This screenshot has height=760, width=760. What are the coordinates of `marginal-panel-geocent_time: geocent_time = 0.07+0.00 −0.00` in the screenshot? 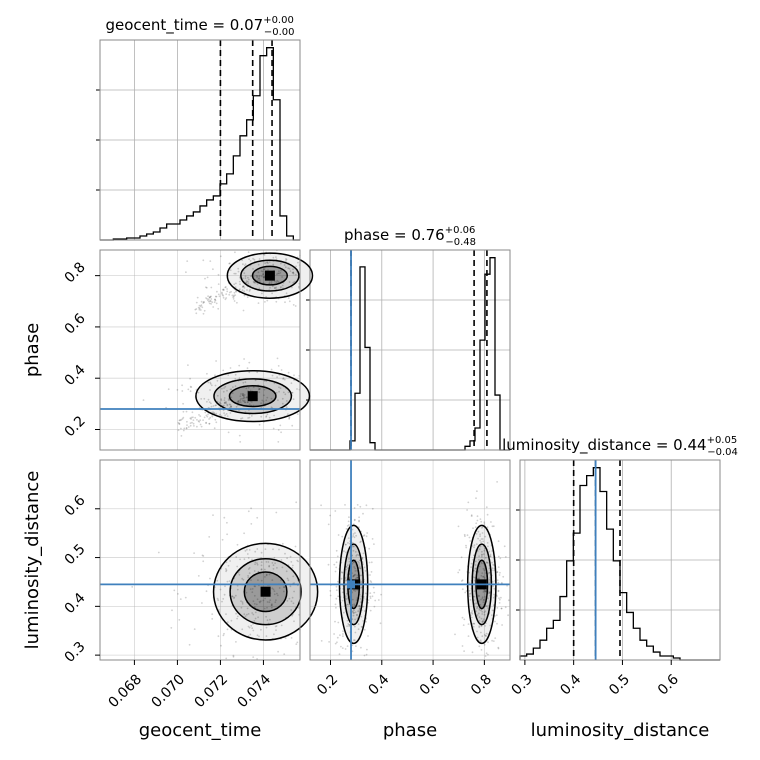 It's located at (198, 128).